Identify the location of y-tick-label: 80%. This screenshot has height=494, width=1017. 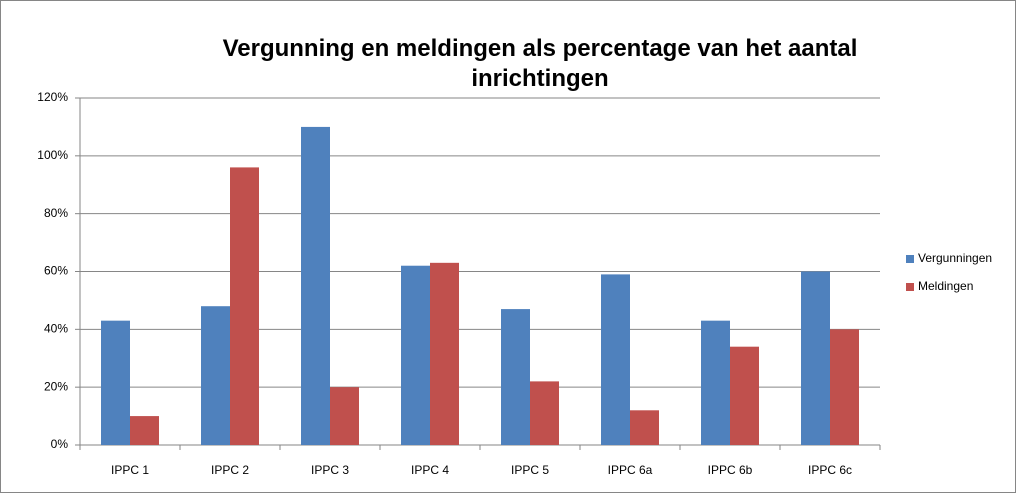
(56, 213).